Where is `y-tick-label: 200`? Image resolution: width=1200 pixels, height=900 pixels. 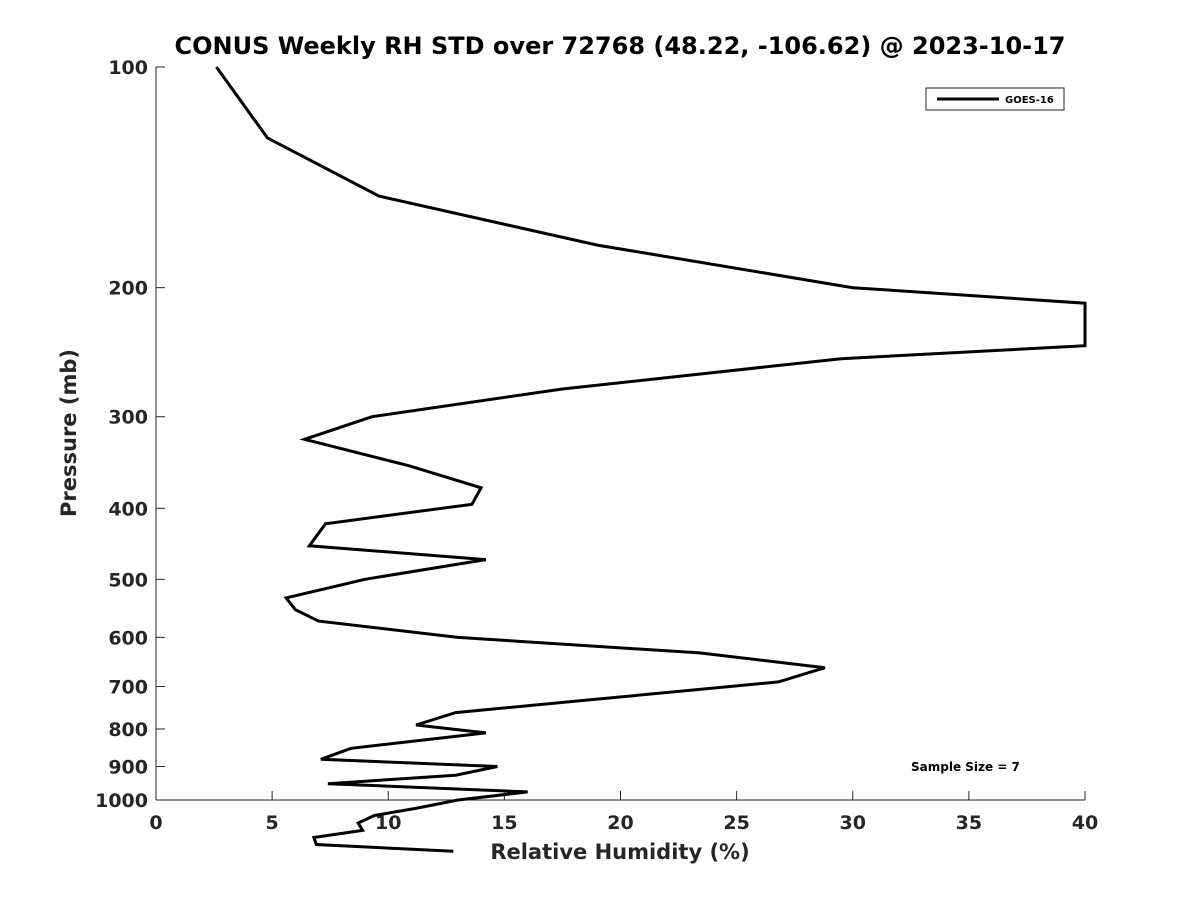
y-tick-label: 200 is located at coordinates (128, 289).